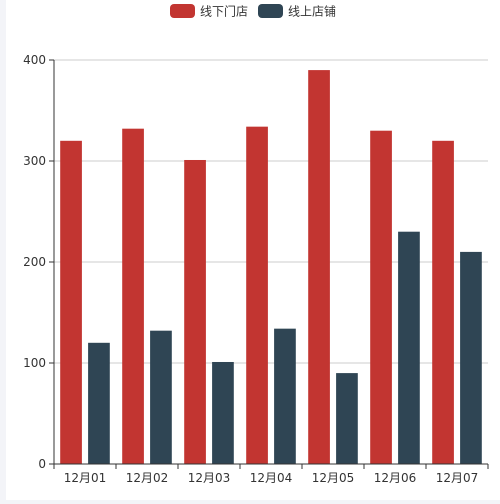 The image size is (500, 504). Describe the element at coordinates (34, 363) in the screenshot. I see `y-tick-label: 100` at that location.